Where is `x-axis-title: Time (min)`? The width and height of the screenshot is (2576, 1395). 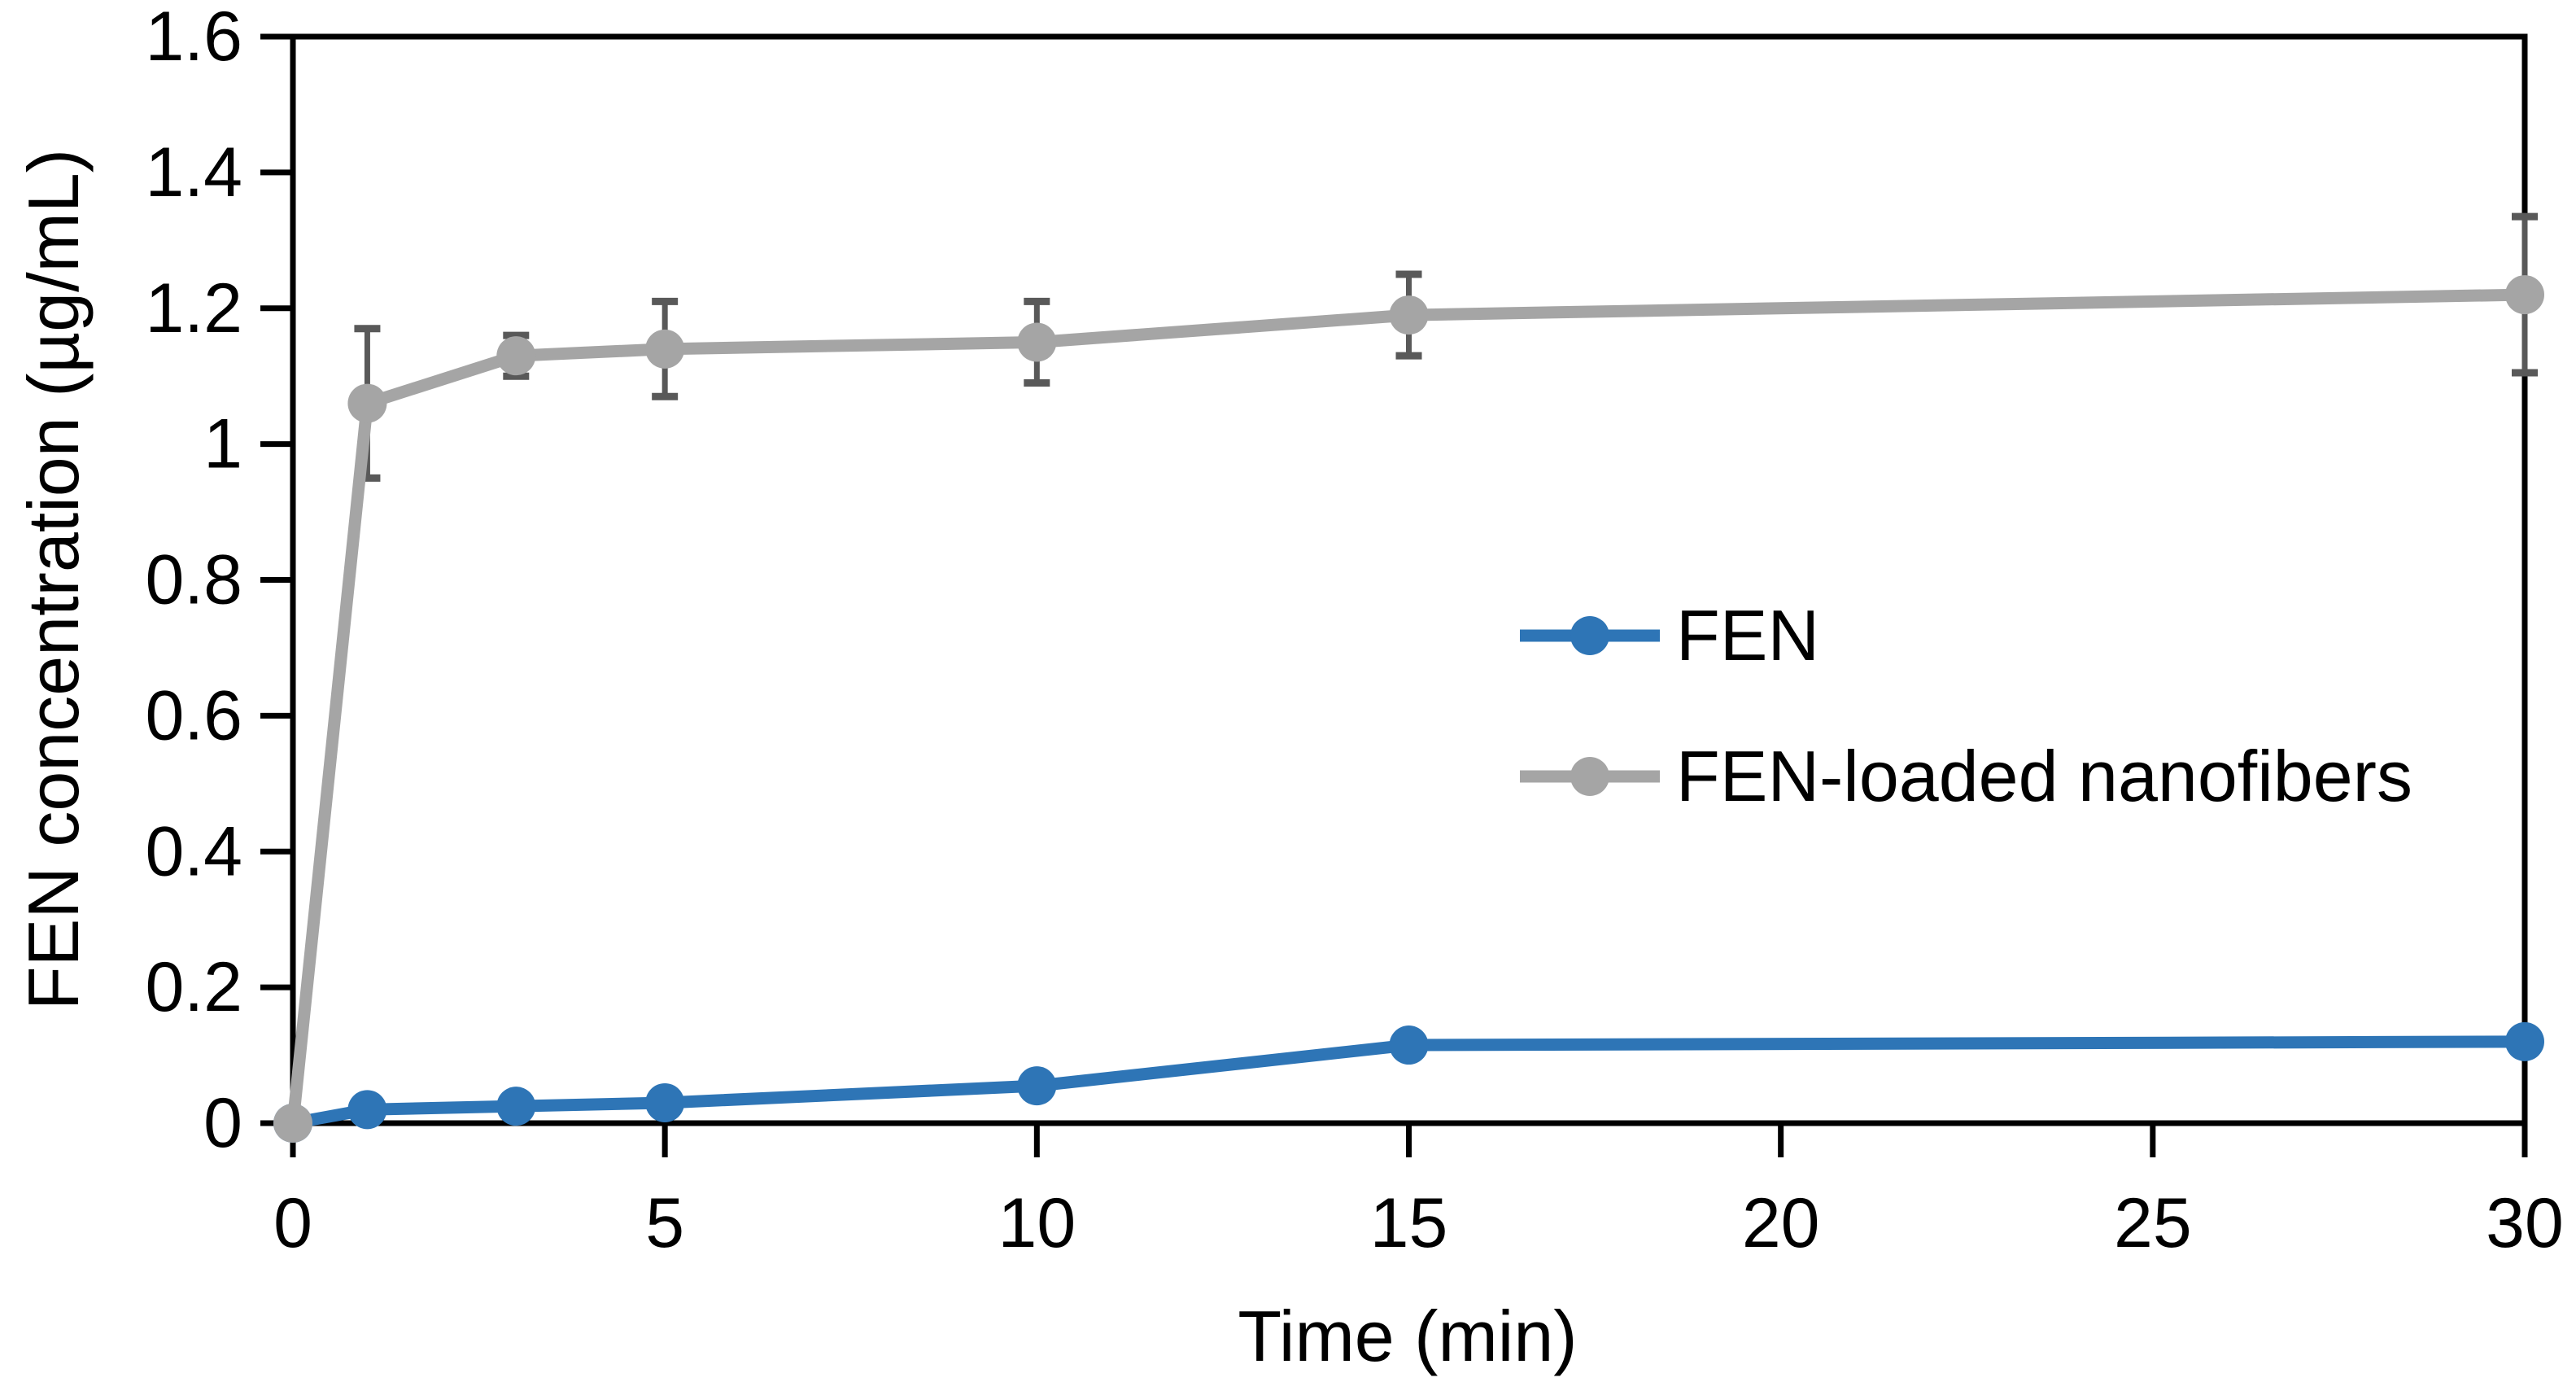
x-axis-title: Time (min) is located at coordinates (1408, 1336).